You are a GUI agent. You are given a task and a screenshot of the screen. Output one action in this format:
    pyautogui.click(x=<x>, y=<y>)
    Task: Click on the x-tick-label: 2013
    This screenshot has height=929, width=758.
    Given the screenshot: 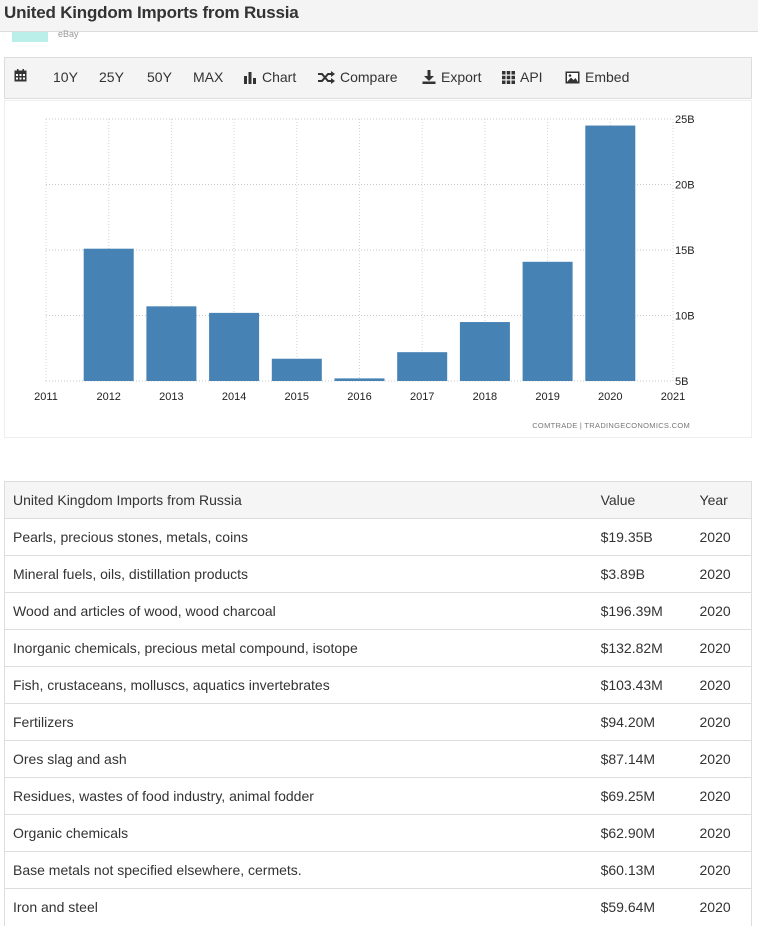 What is the action you would take?
    pyautogui.click(x=171, y=397)
    